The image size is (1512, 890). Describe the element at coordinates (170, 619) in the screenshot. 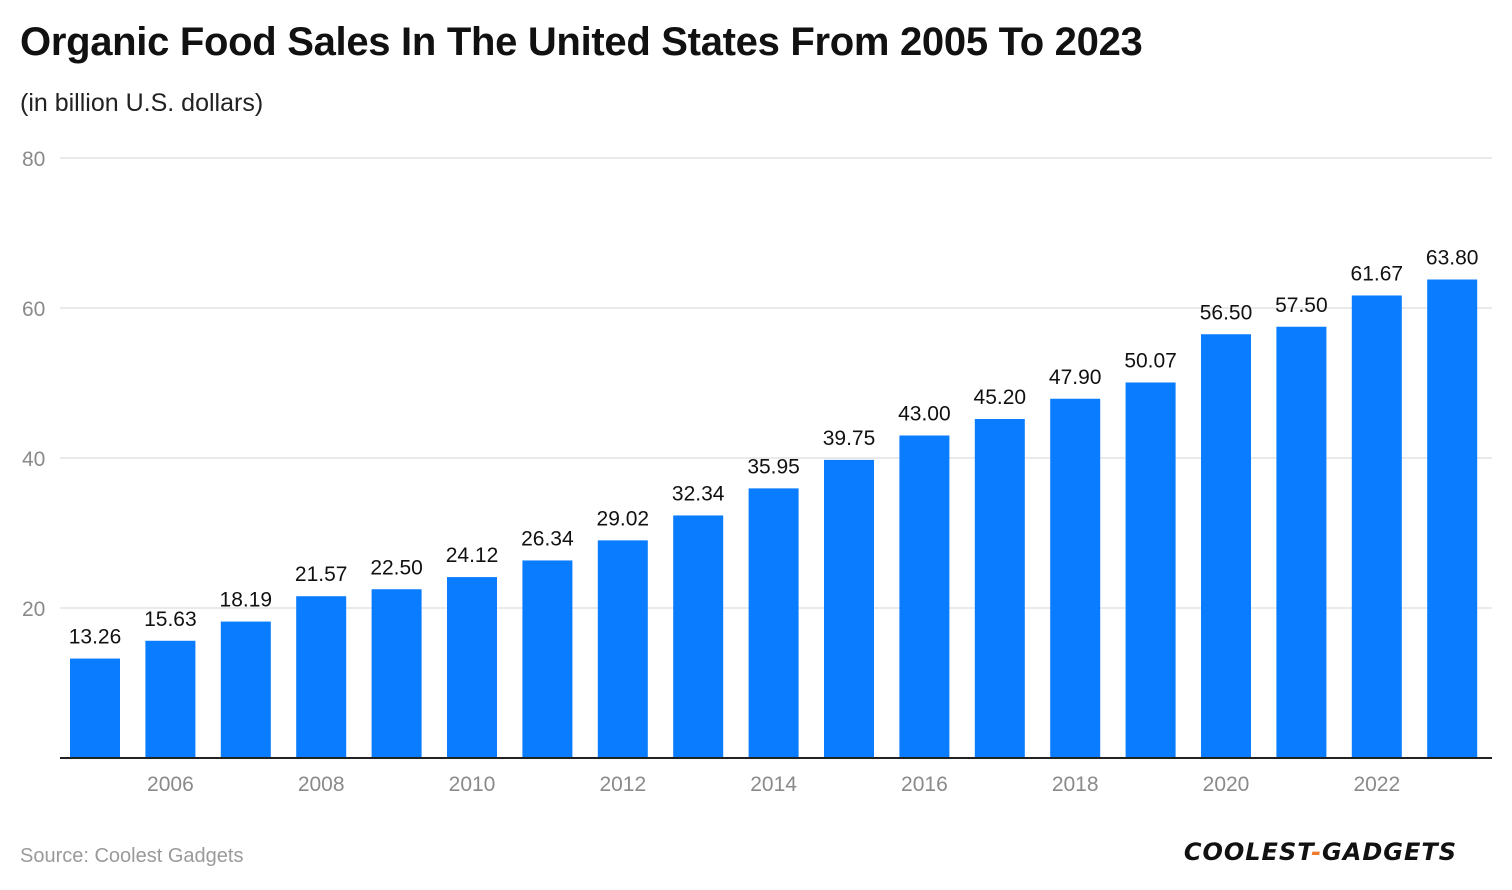

I see `bar-value-label: 15.63` at that location.